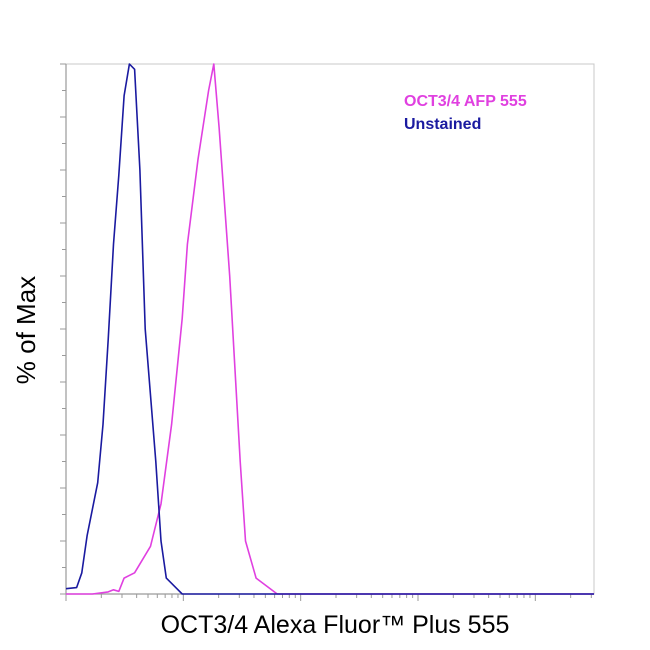  I want to click on y-axis-title: % of Max, so click(26, 330).